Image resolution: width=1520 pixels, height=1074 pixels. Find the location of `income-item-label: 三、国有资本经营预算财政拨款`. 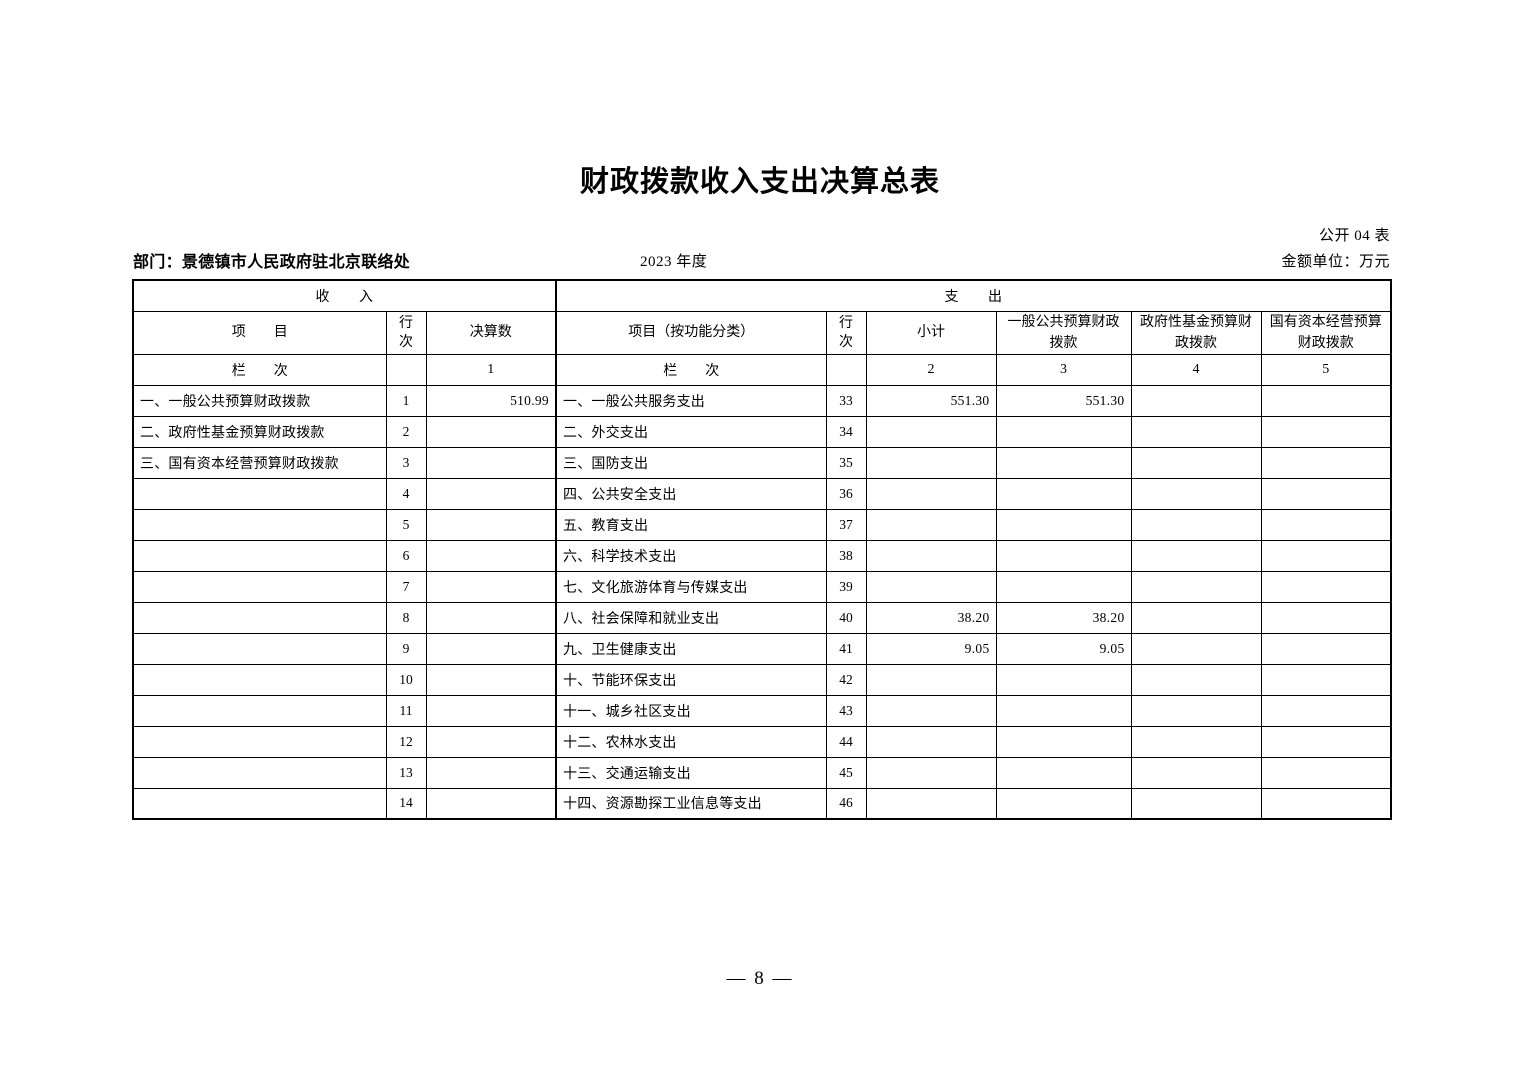

income-item-label: 三、国有资本经营预算财政拨款 is located at coordinates (259, 462).